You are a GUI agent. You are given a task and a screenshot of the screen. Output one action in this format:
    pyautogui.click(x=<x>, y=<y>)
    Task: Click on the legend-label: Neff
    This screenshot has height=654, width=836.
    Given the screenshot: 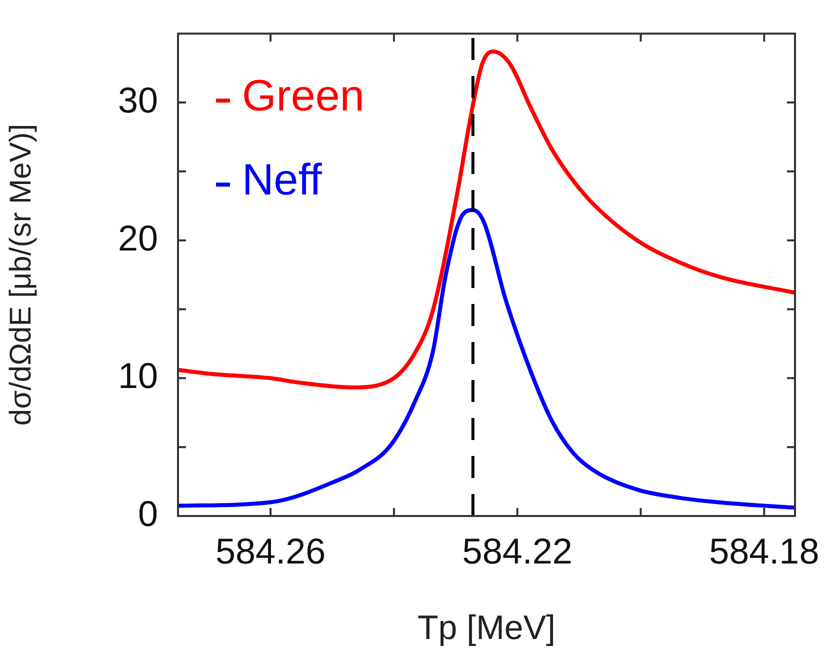 What is the action you would take?
    pyautogui.click(x=282, y=180)
    